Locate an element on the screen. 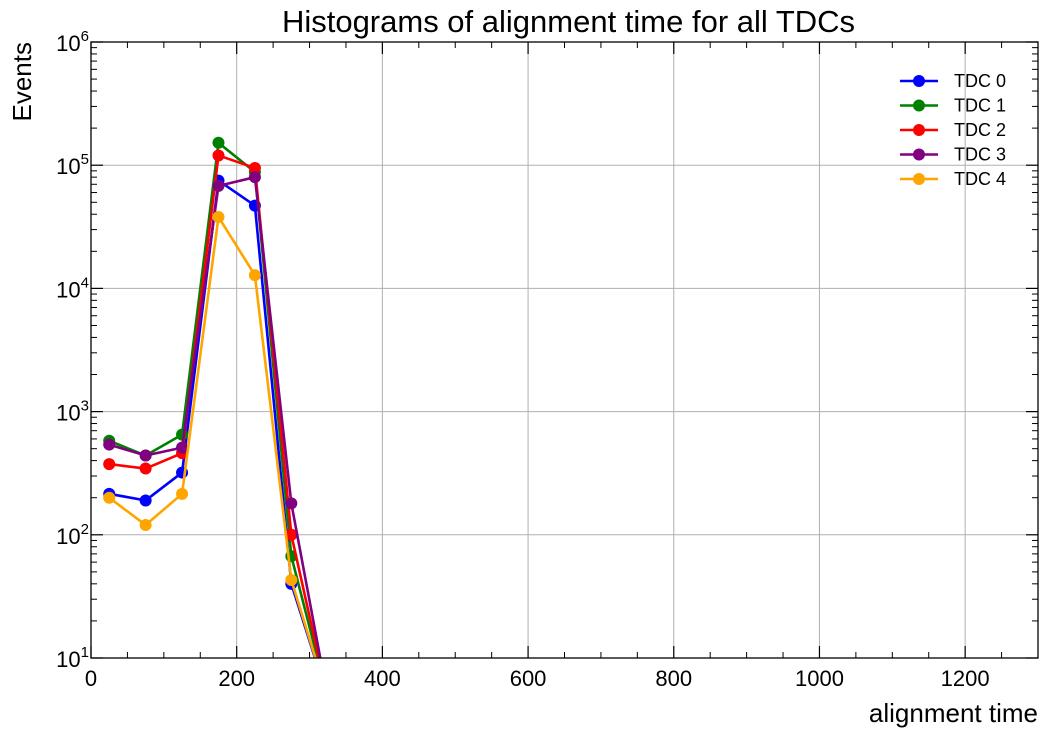 Image resolution: width=1049 pixels, height=736 pixels. legend-label: TDC 2 is located at coordinates (980, 130).